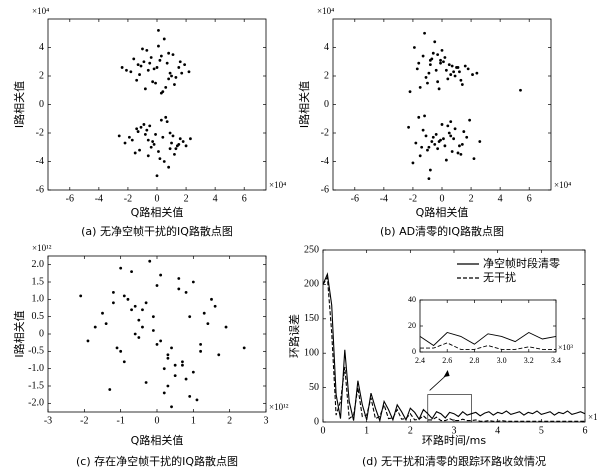 This screenshot has height=473, width=597. I want to click on x-tick-label: 6, so click(585, 430).